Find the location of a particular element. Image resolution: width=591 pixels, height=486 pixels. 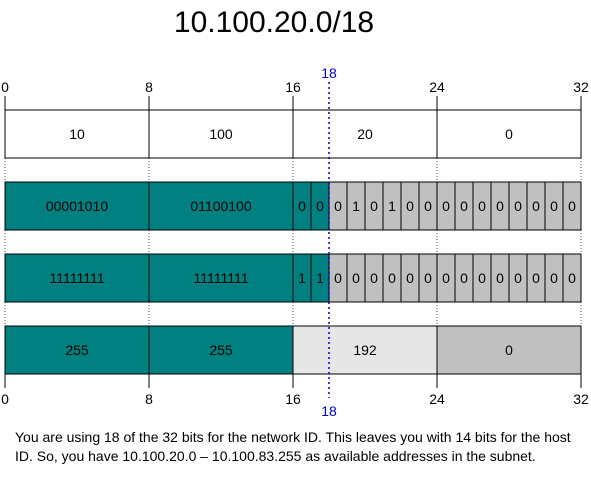

address-binary-octet-cell-label: 01100100 is located at coordinates (220, 206).